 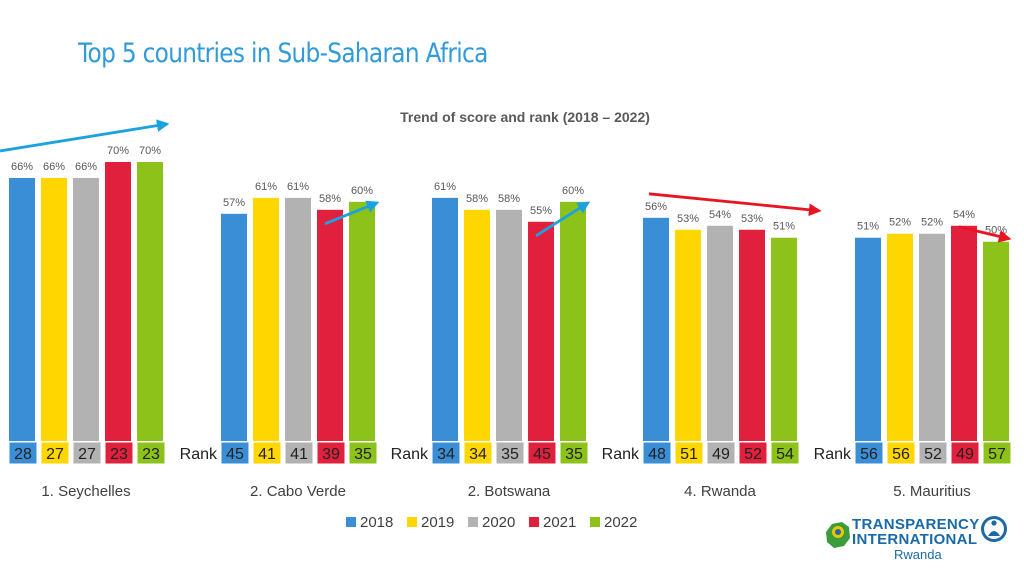 What do you see at coordinates (85, 491) in the screenshot?
I see `x-tick-label-1: 1. Seychelles` at bounding box center [85, 491].